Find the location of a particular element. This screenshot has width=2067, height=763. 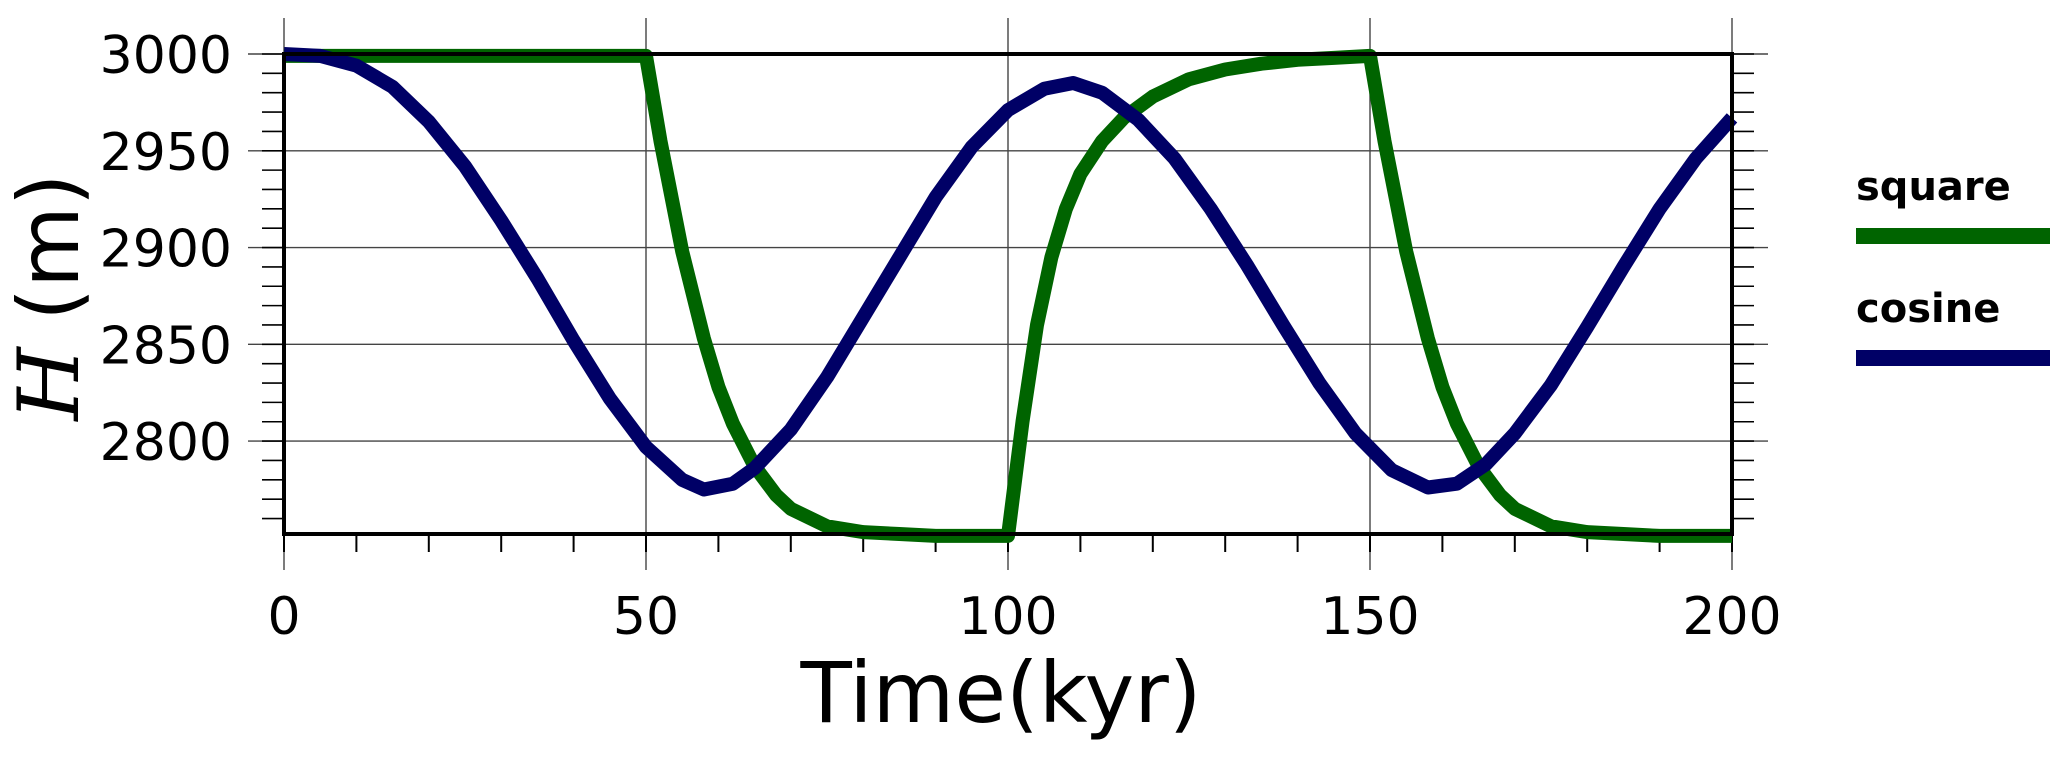

x-axis-title: Time(kyr) is located at coordinates (1000, 693).